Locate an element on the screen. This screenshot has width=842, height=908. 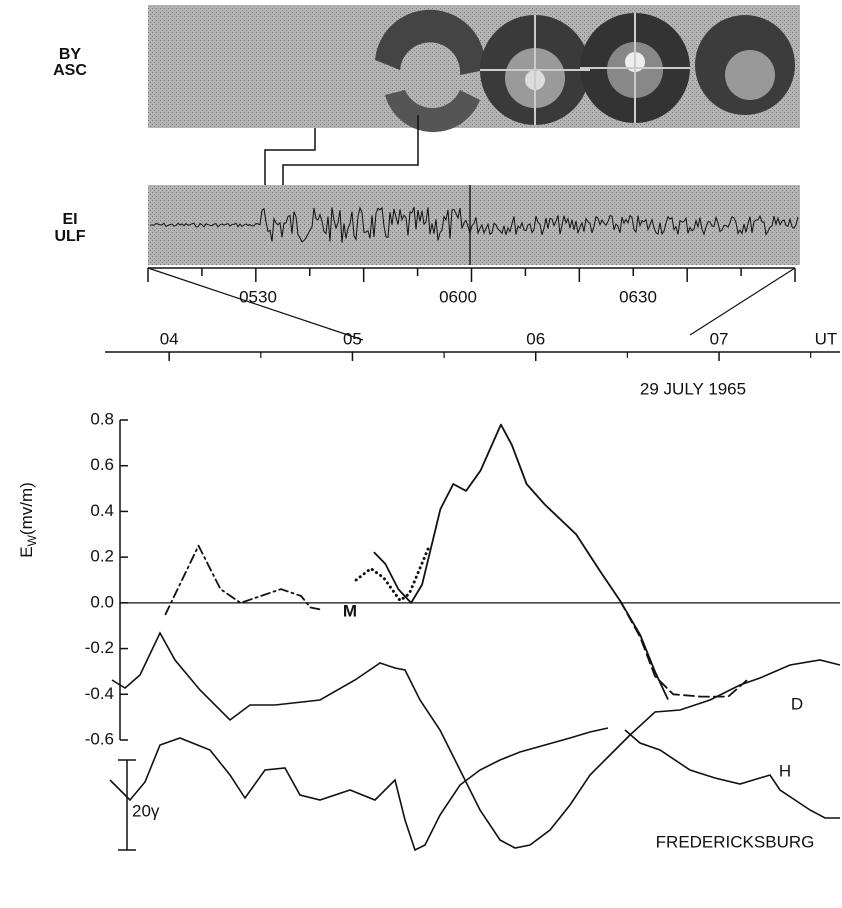
x-tick-label: 04 is located at coordinates (169, 338).